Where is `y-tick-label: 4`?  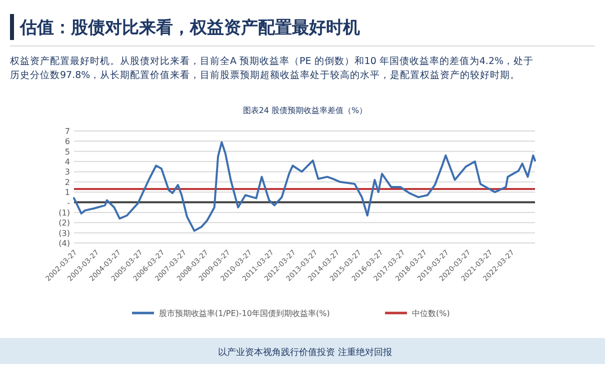 y-tick-label: 4 is located at coordinates (67, 162).